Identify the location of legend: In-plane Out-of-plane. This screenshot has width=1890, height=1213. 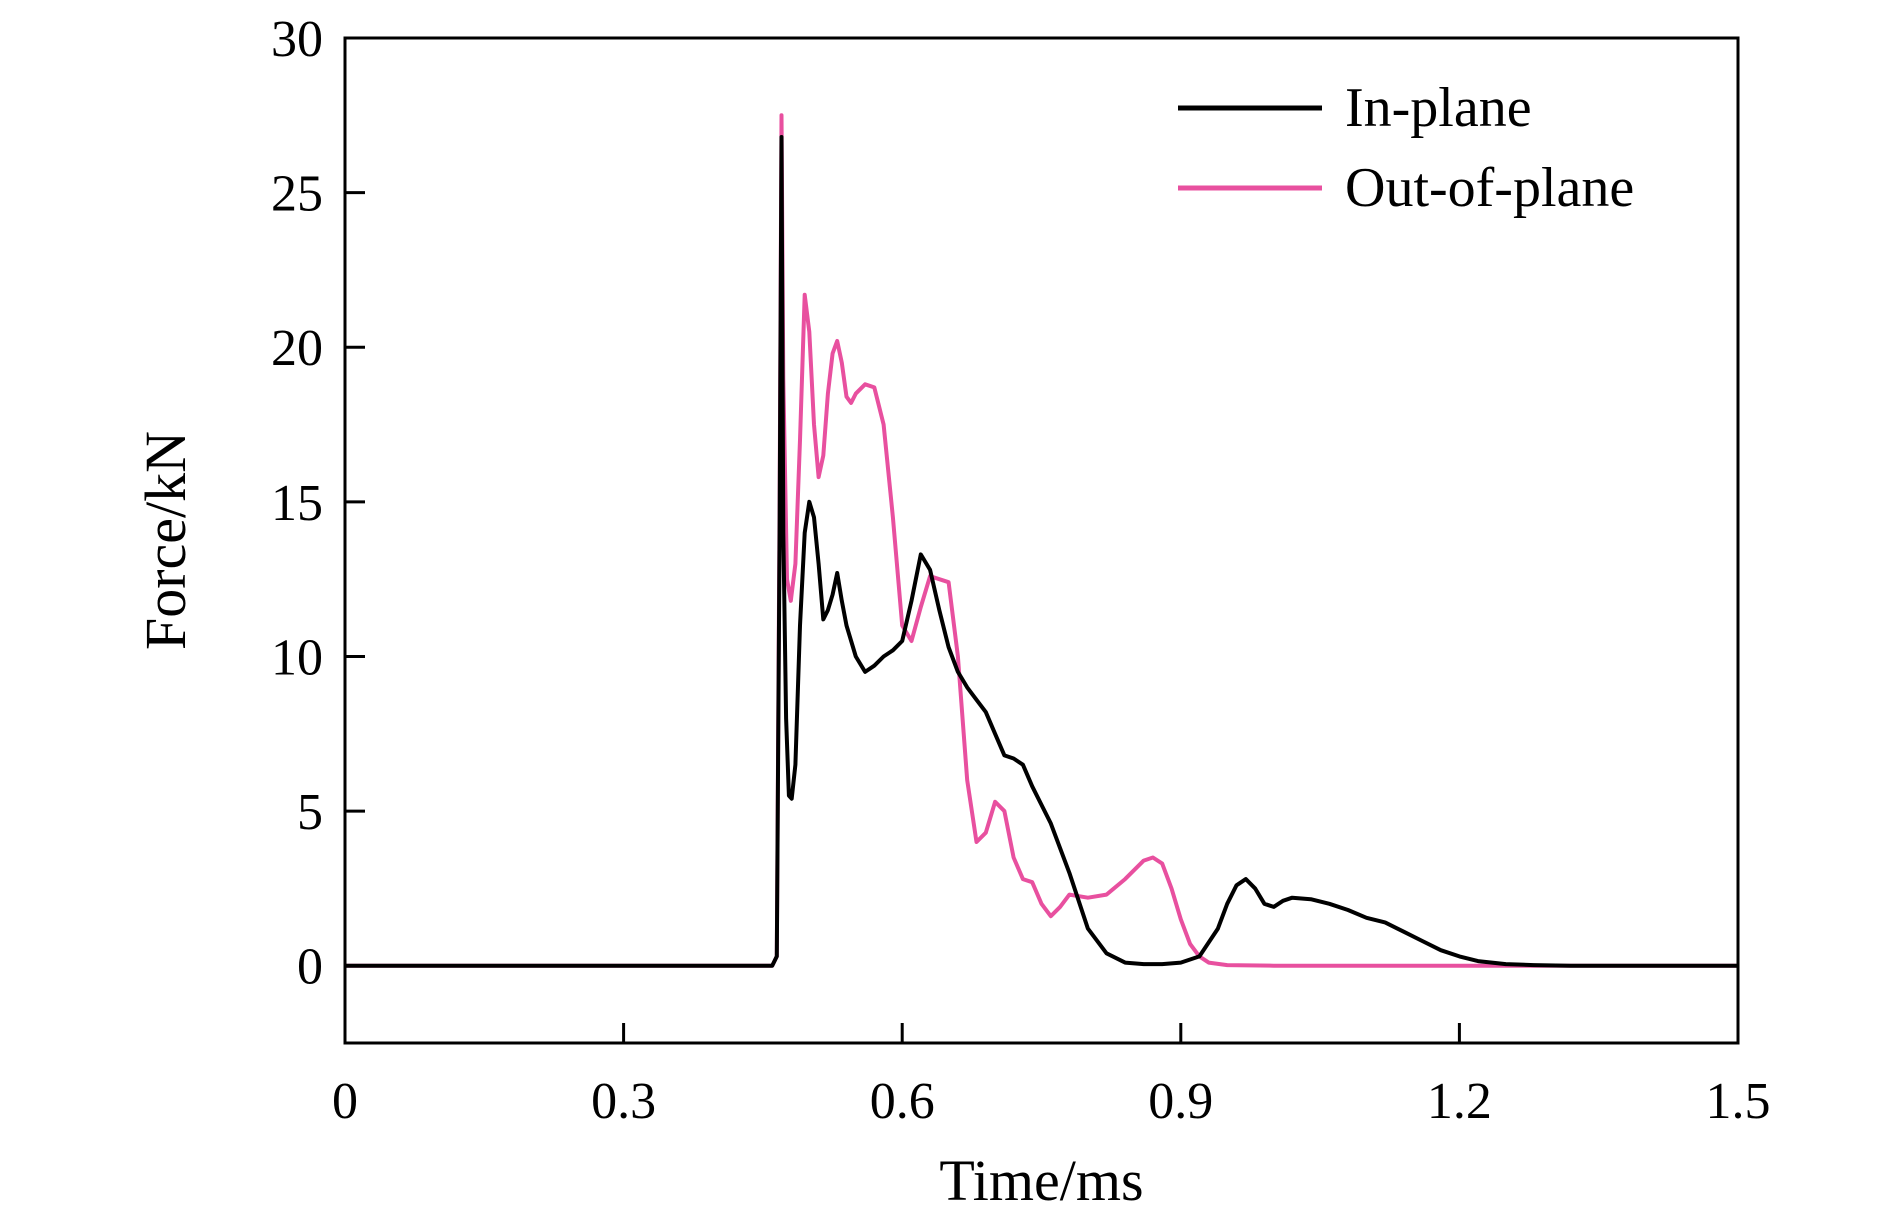
(1406, 148).